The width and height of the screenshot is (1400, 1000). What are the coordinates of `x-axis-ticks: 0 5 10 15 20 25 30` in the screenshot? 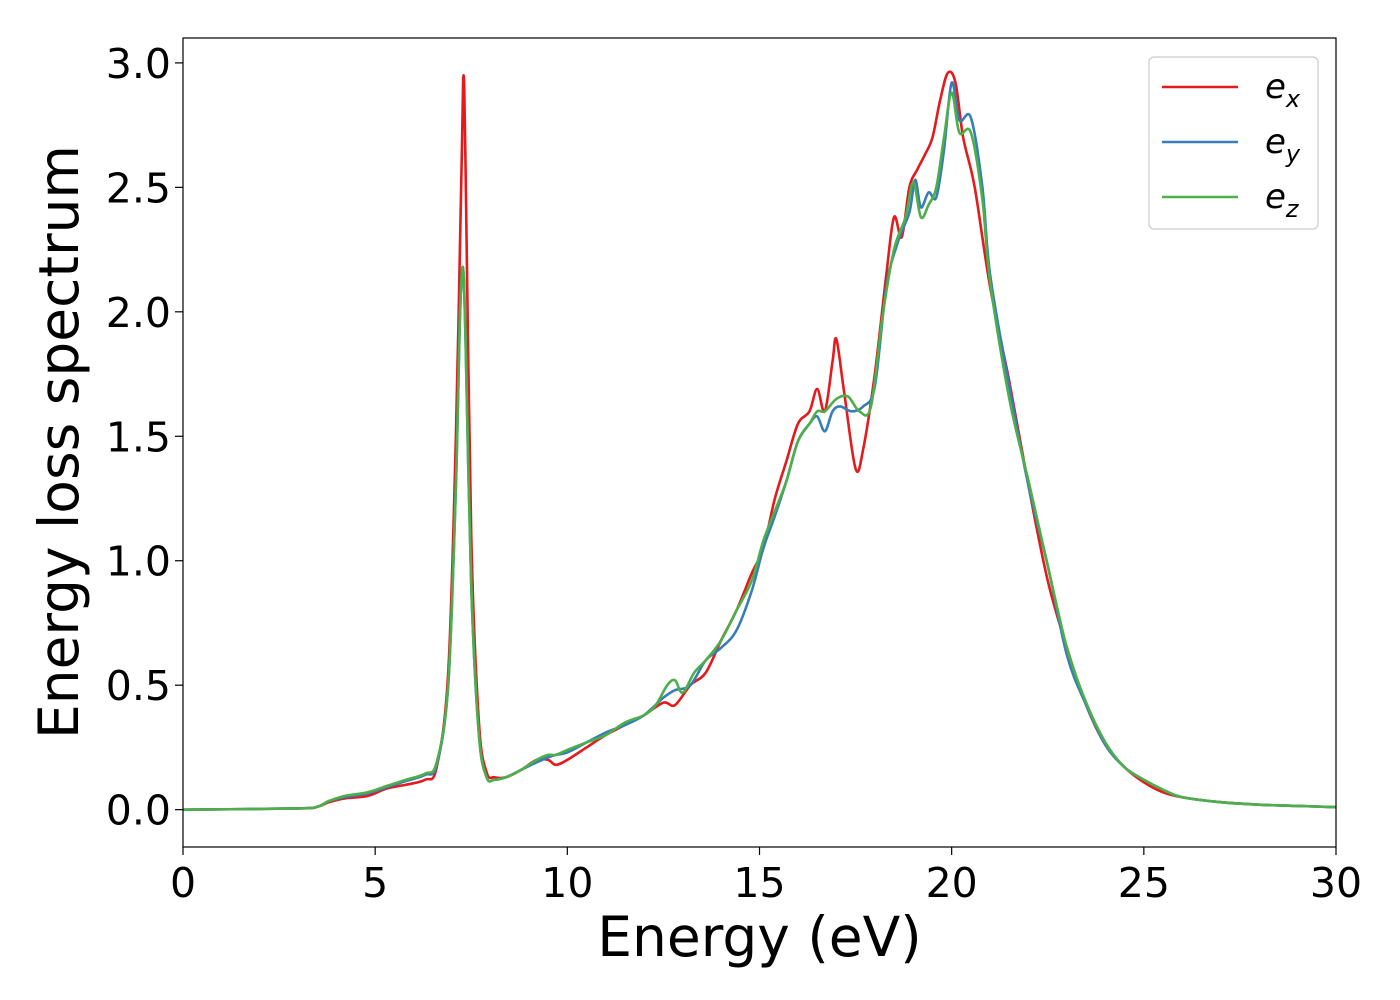 It's located at (766, 877).